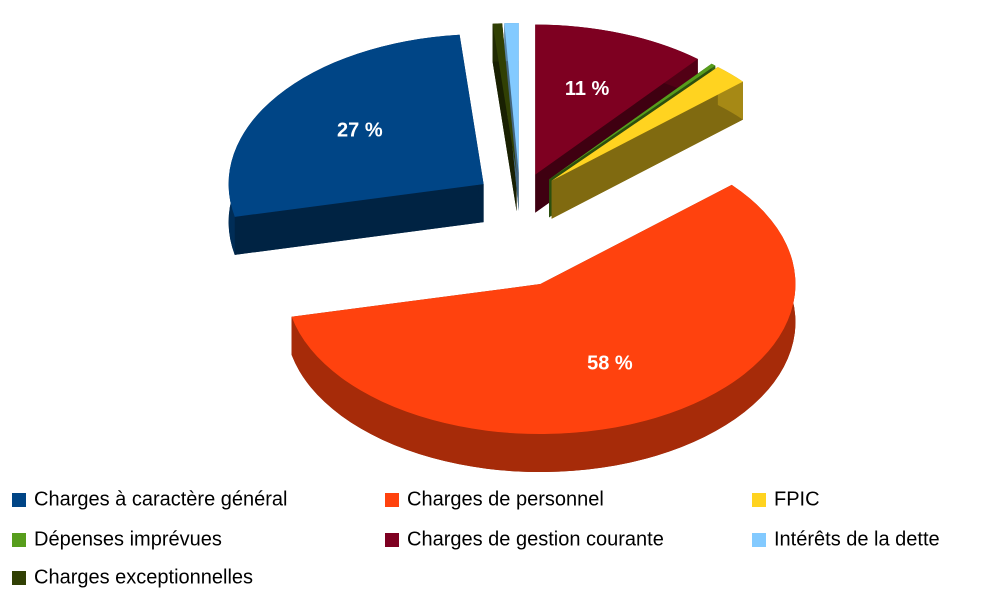  I want to click on data-labels: 11 % 58 % 27 %, so click(485, 226).